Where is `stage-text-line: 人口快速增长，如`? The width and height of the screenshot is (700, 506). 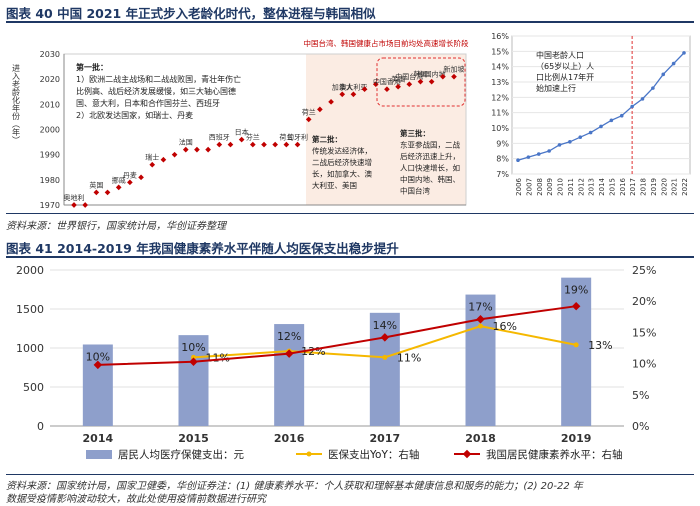 stage-text-line: 人口快速增长，如 is located at coordinates (430, 168).